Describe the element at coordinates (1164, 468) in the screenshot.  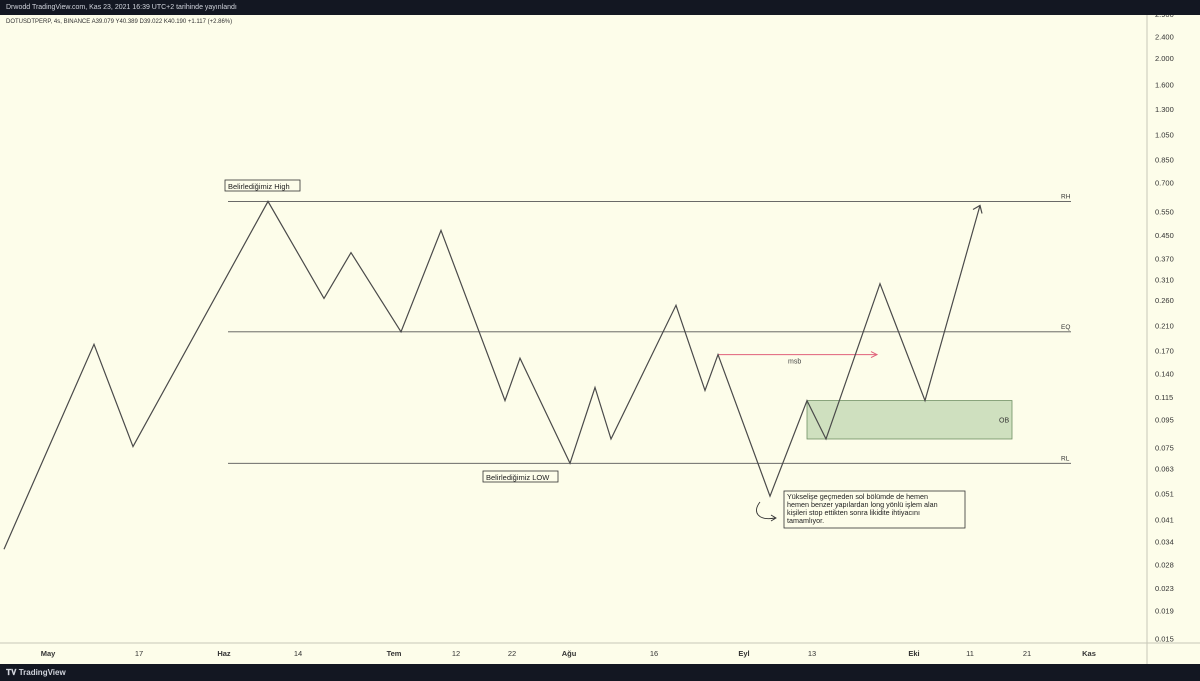
I see `price-tick-label: 0.063` at that location.